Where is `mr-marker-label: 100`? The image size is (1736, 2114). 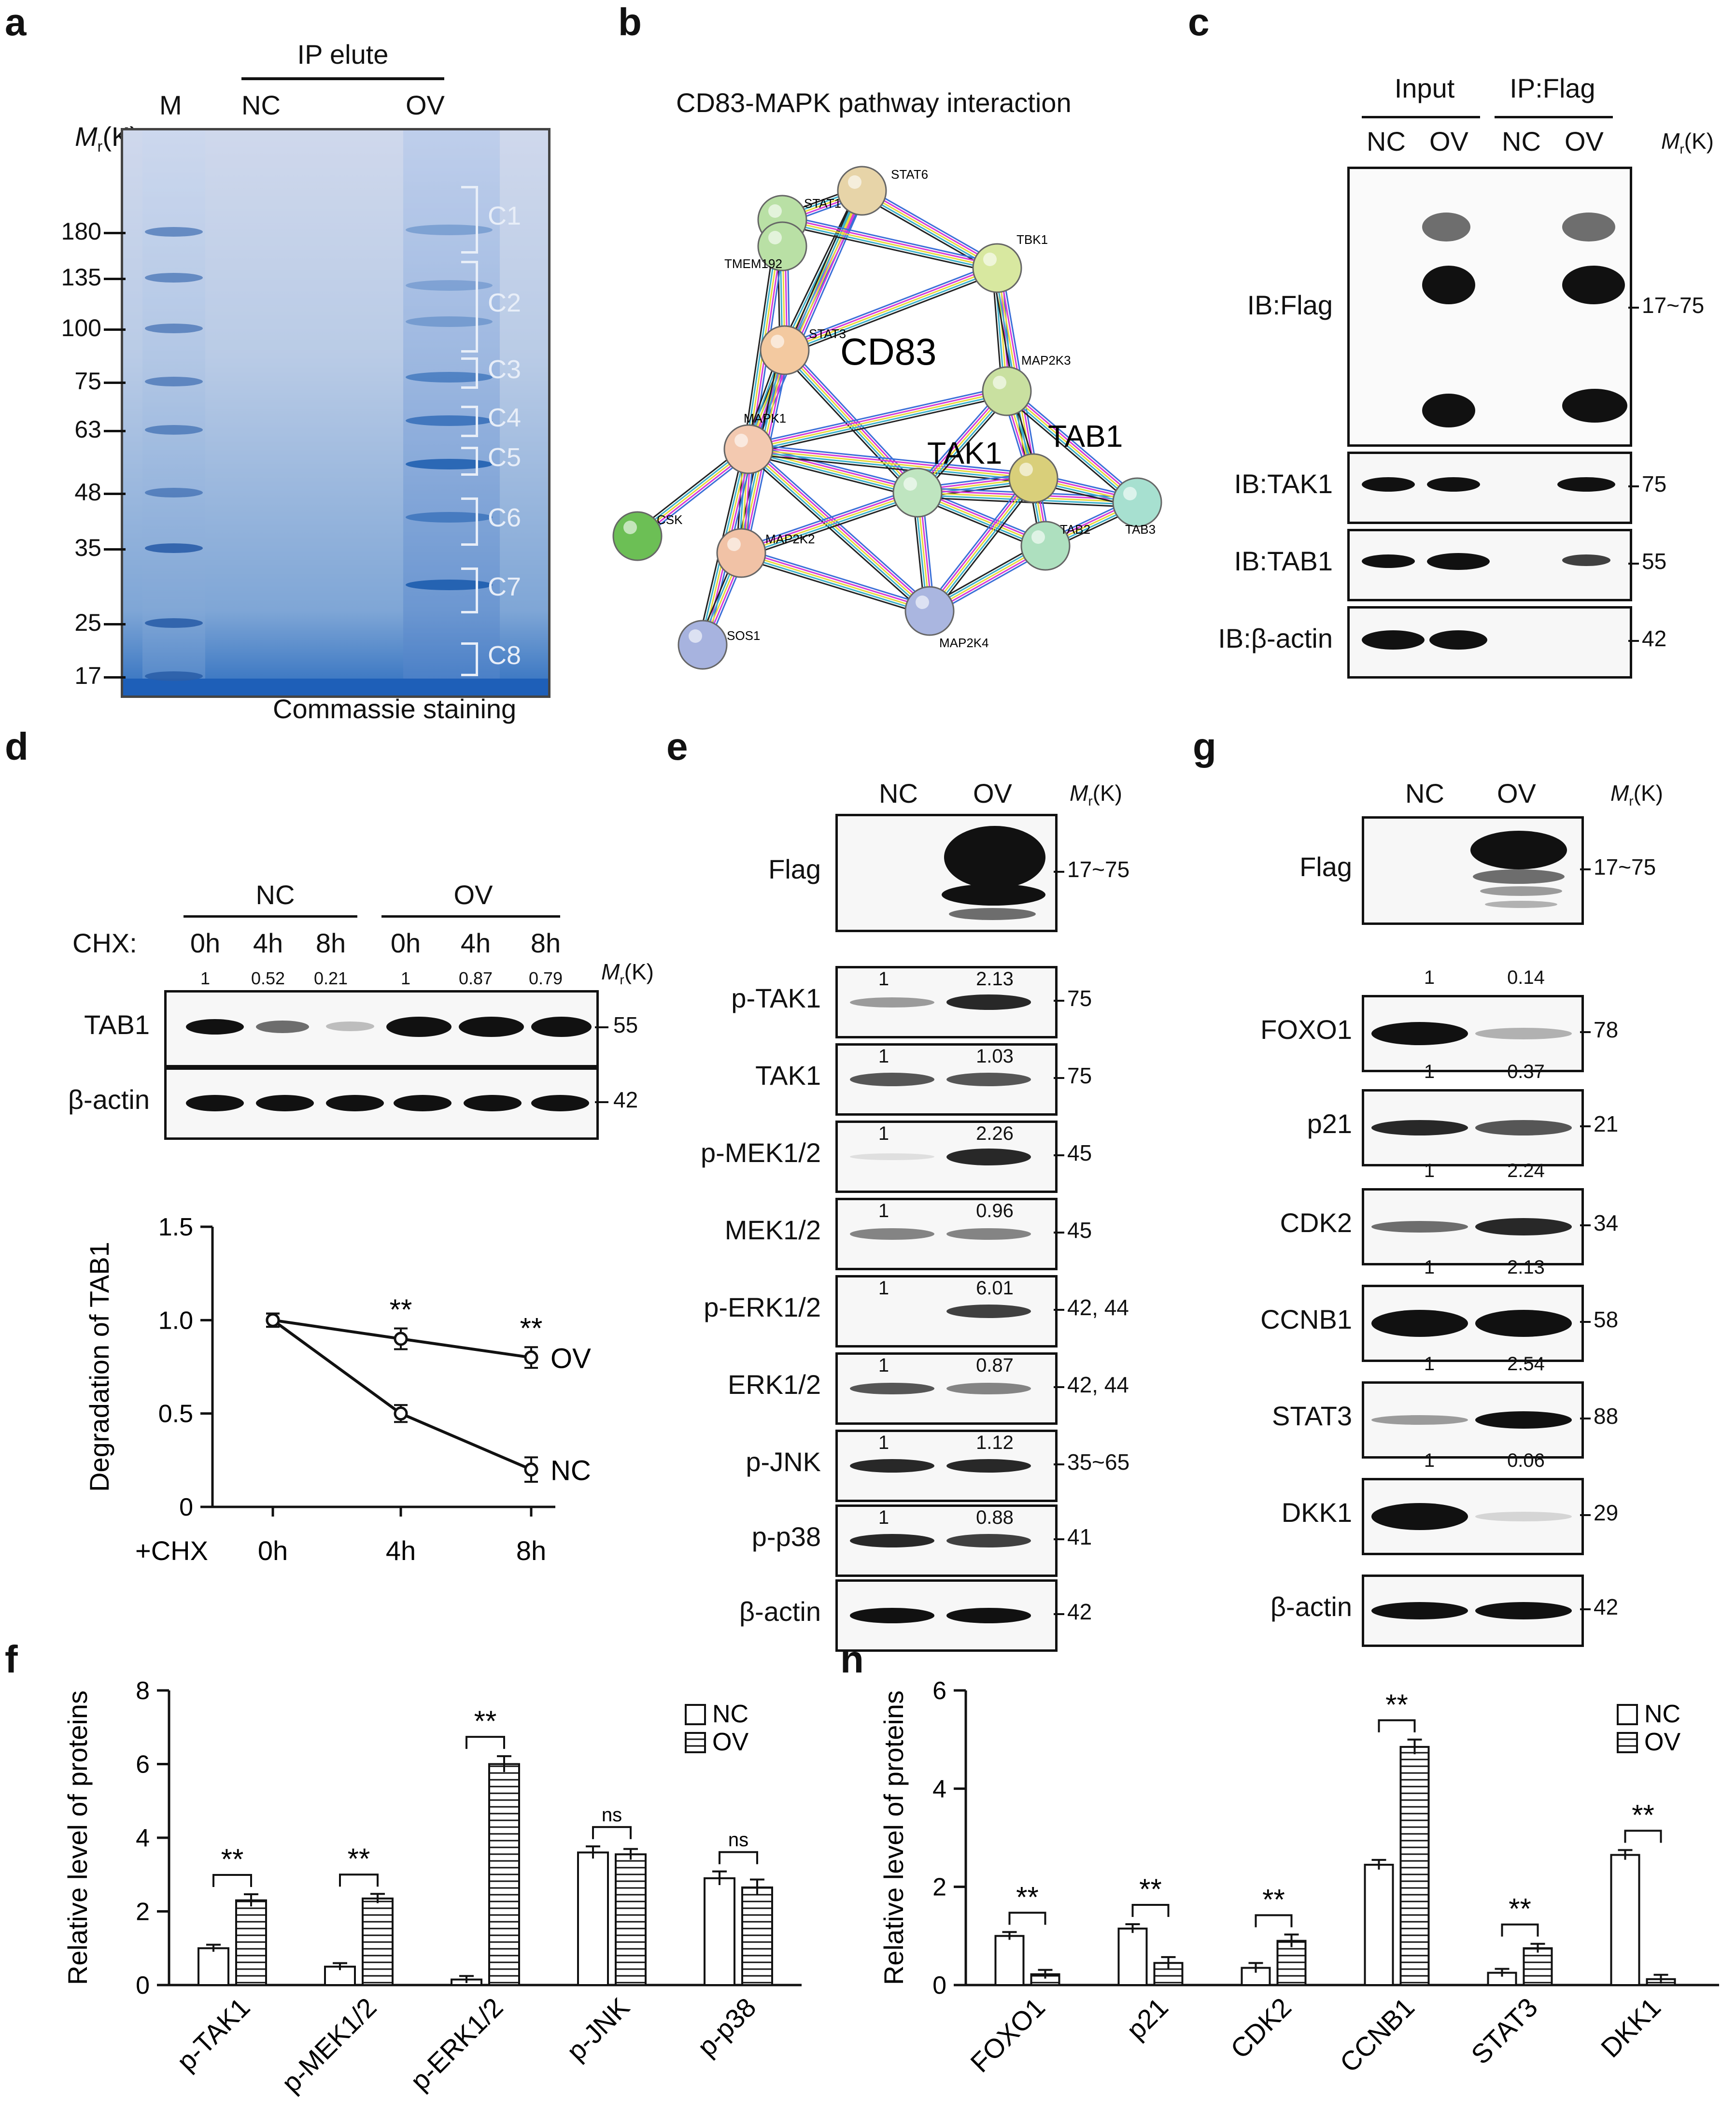
mr-marker-label: 100 is located at coordinates (81, 328).